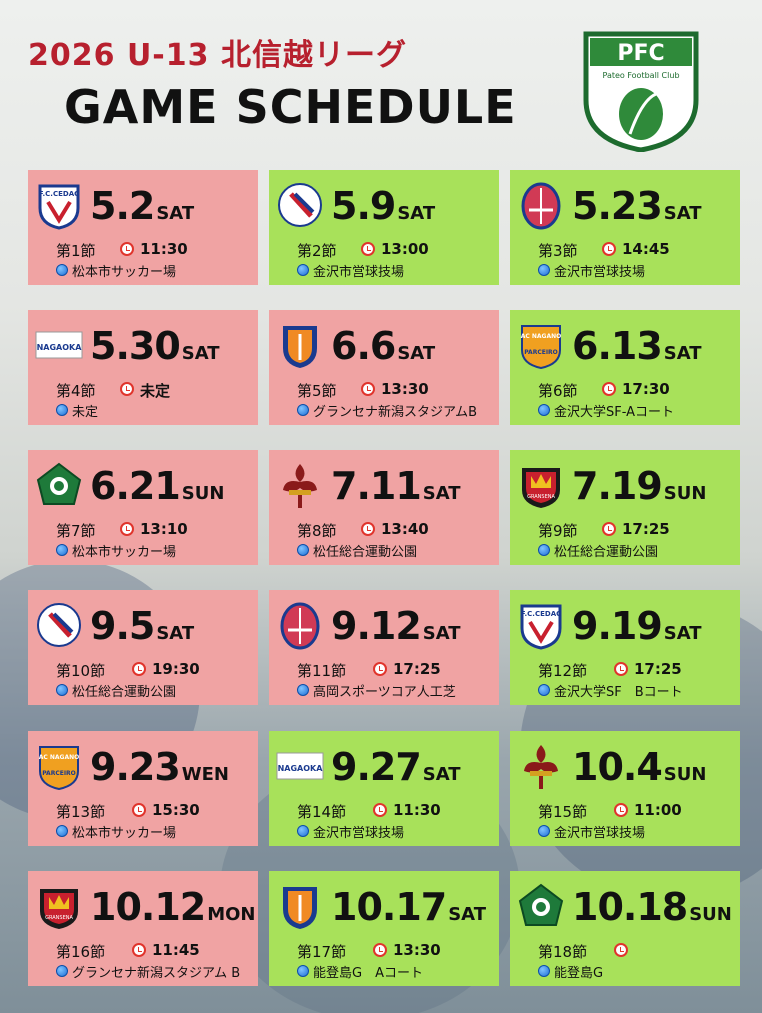 The image size is (762, 1013). What do you see at coordinates (135, 767) in the screenshot?
I see `date-value: 9.23` at bounding box center [135, 767].